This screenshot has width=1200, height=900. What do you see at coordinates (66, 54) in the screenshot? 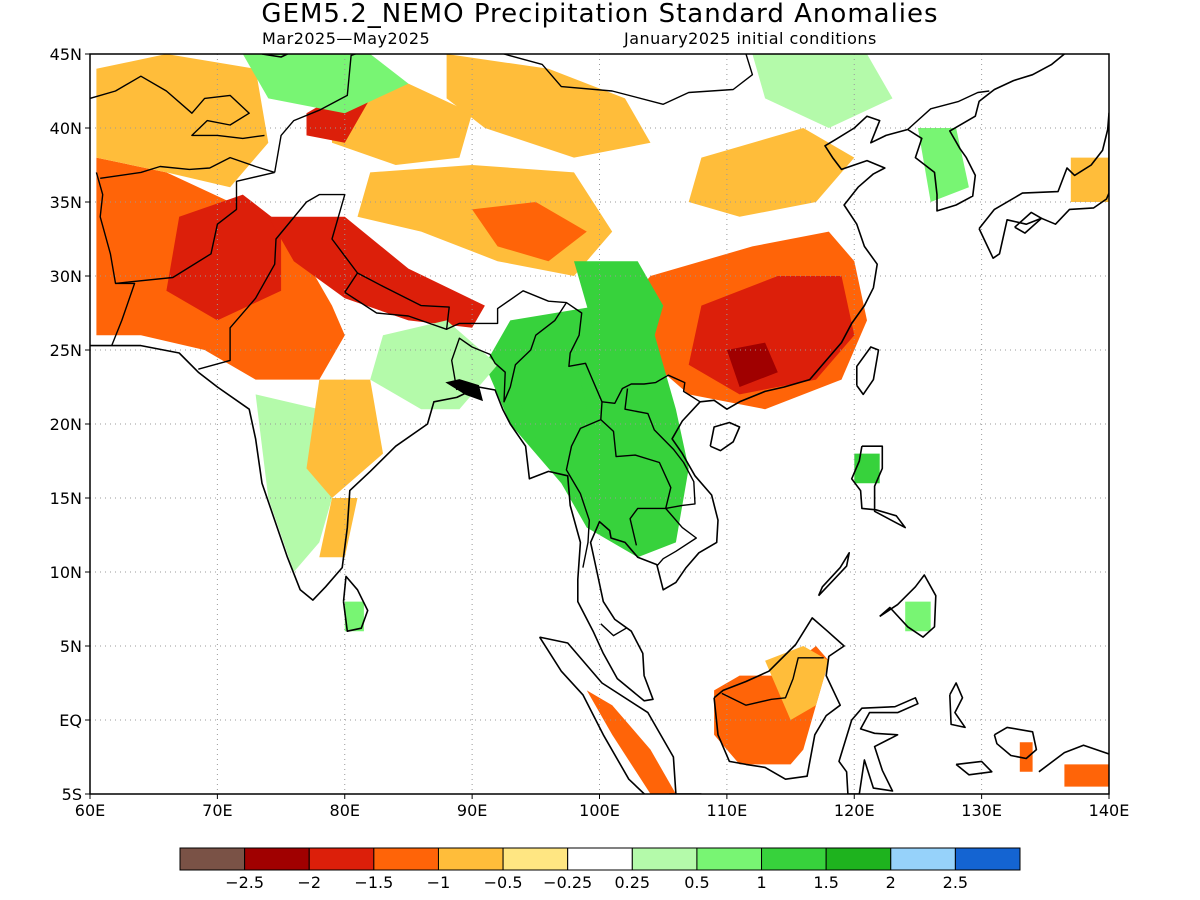
I see `lat-tick-label: 45N` at bounding box center [66, 54].